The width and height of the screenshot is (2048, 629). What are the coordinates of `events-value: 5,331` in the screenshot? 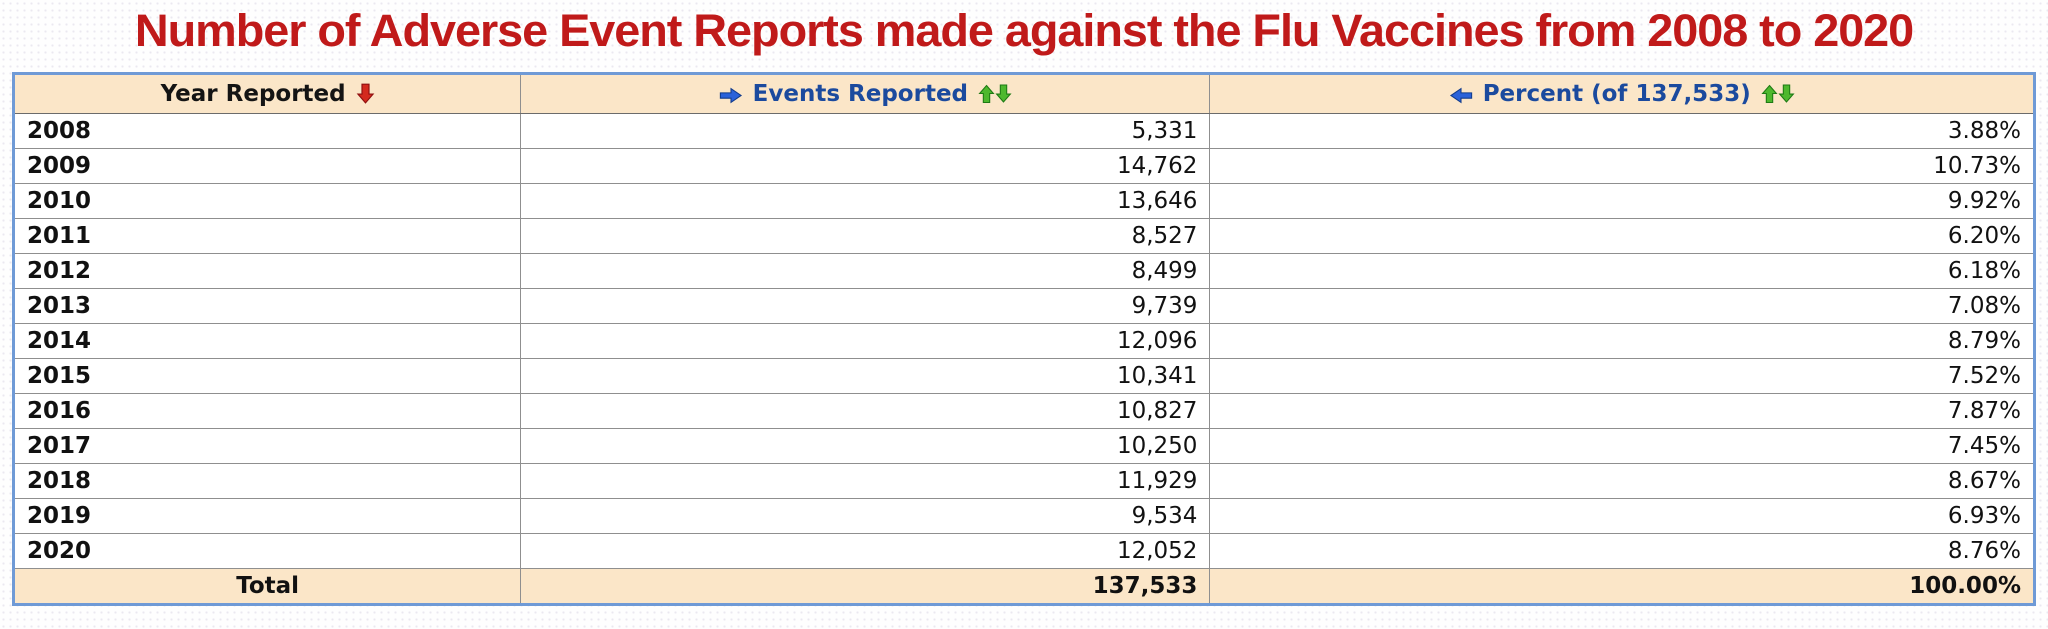 It's located at (865, 131).